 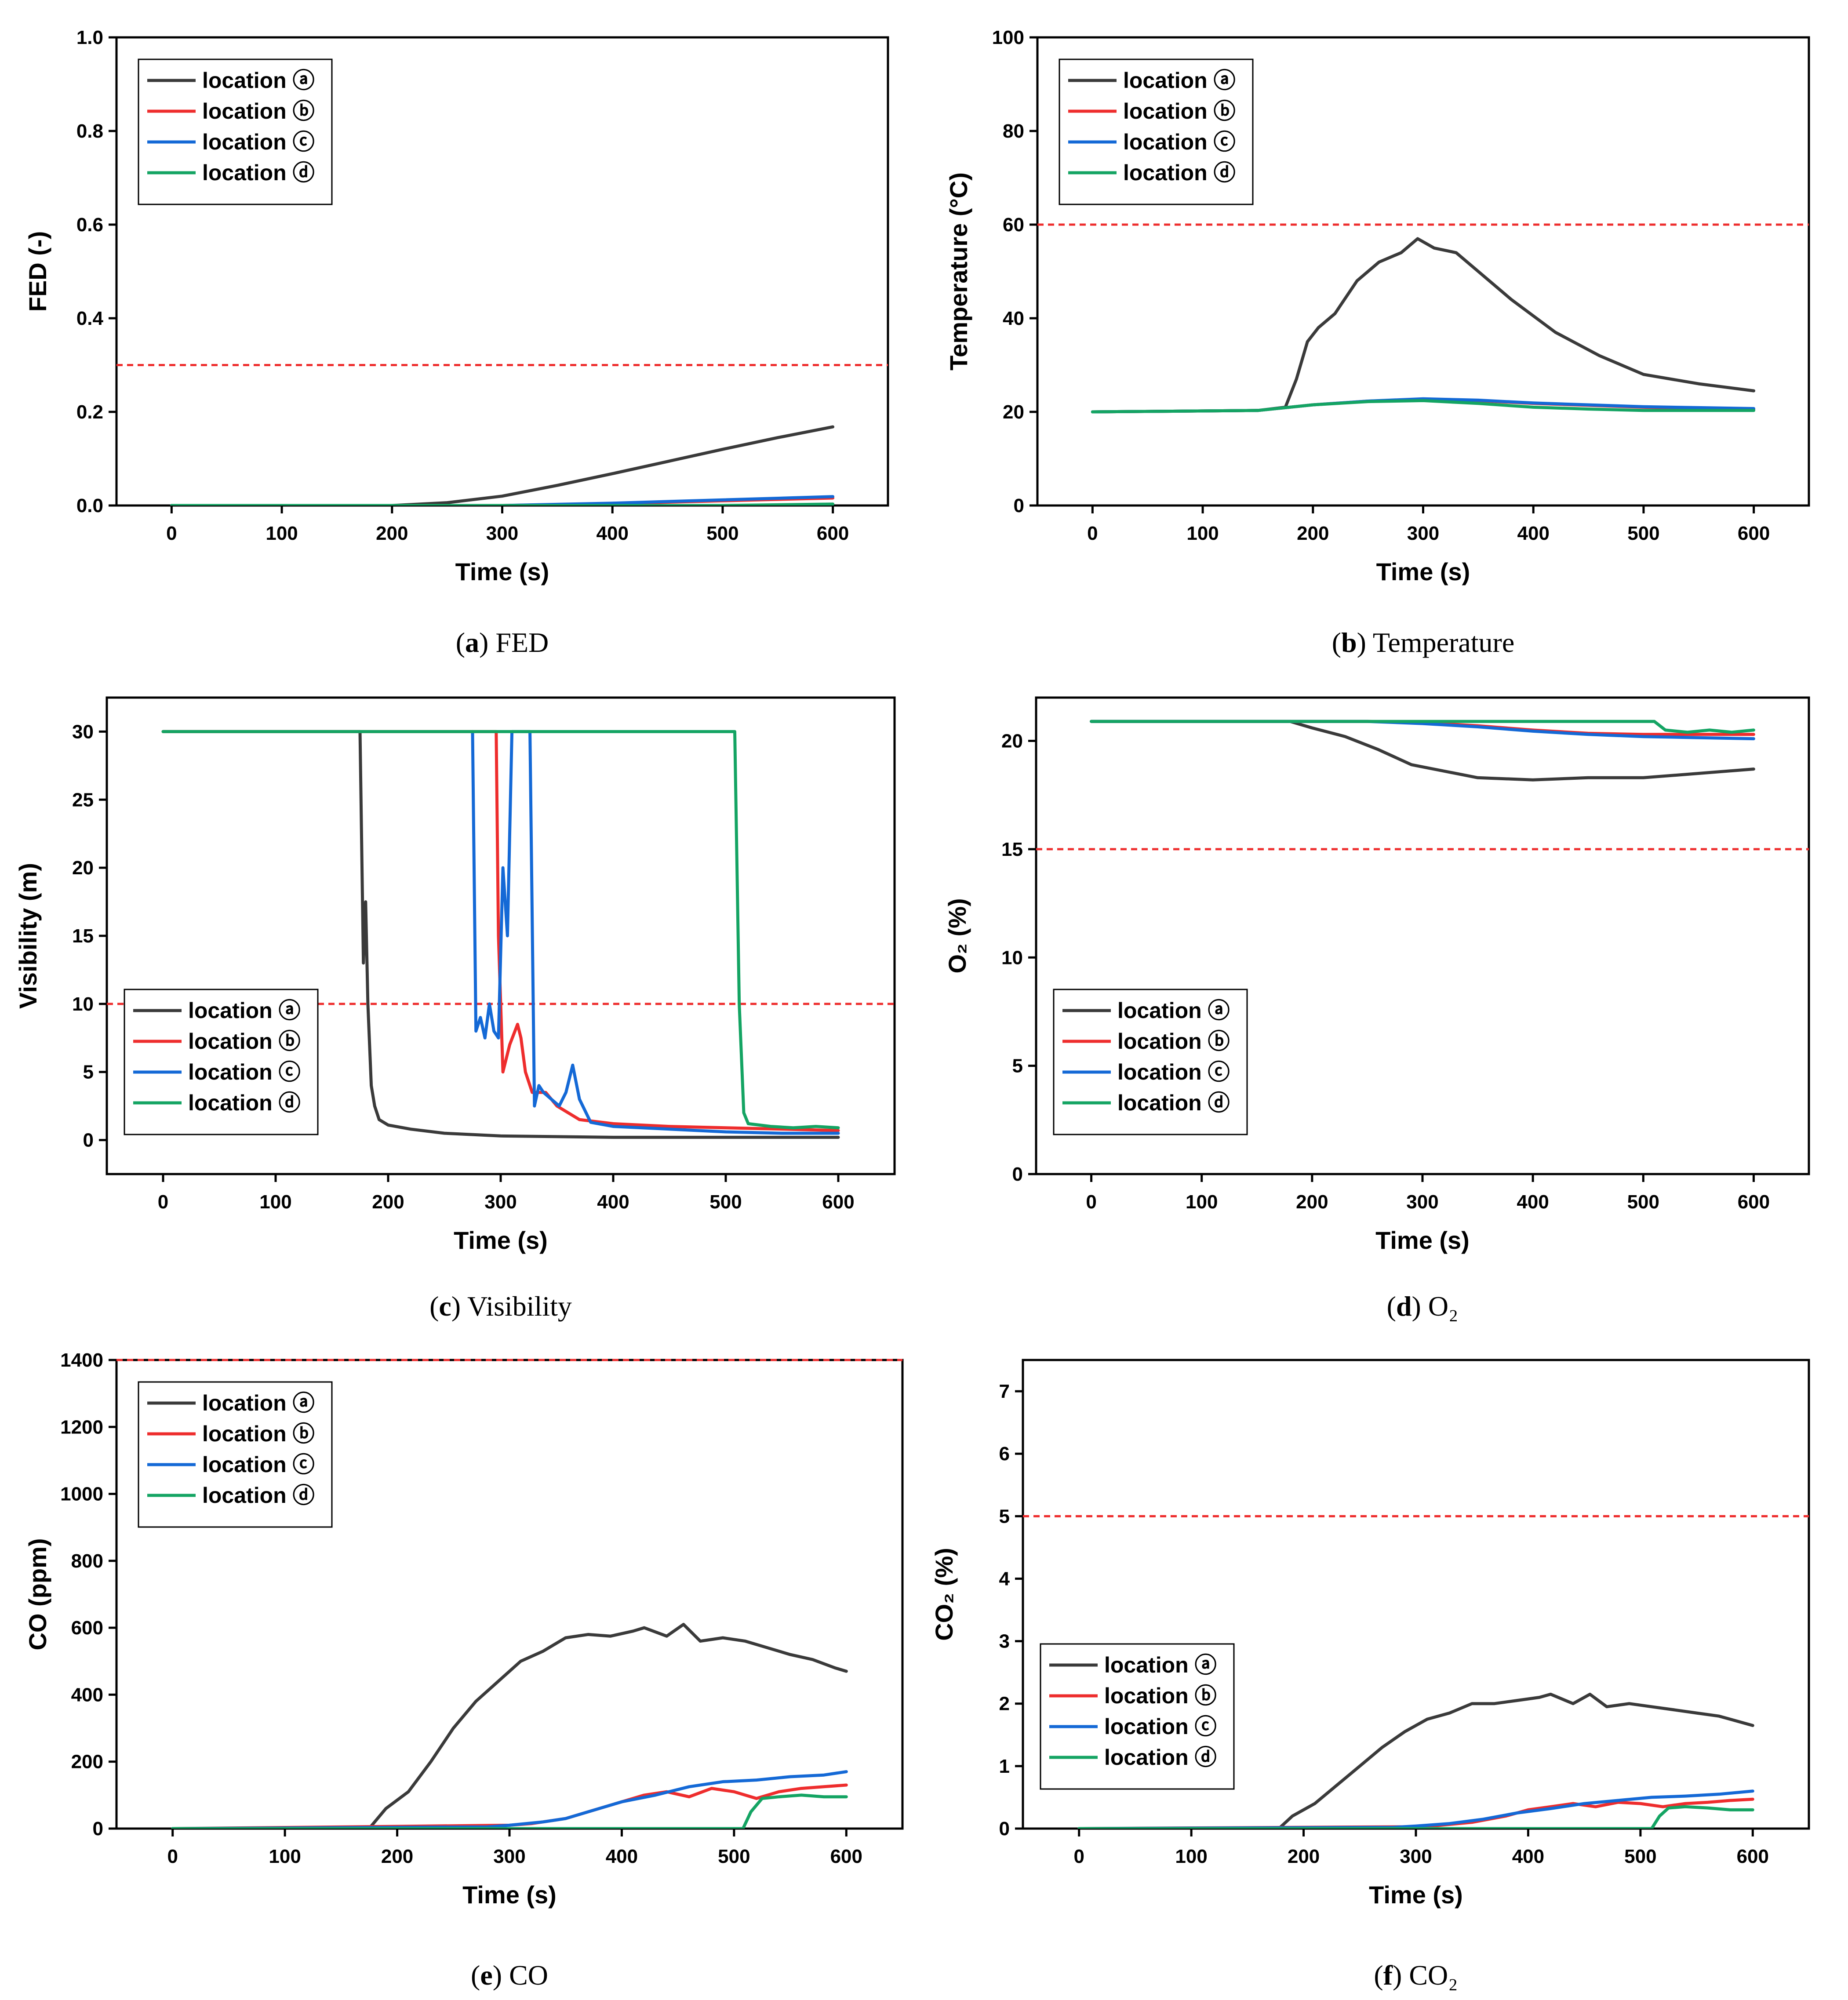 What do you see at coordinates (87, 1561) in the screenshot?
I see `y-tick-label: 800` at bounding box center [87, 1561].